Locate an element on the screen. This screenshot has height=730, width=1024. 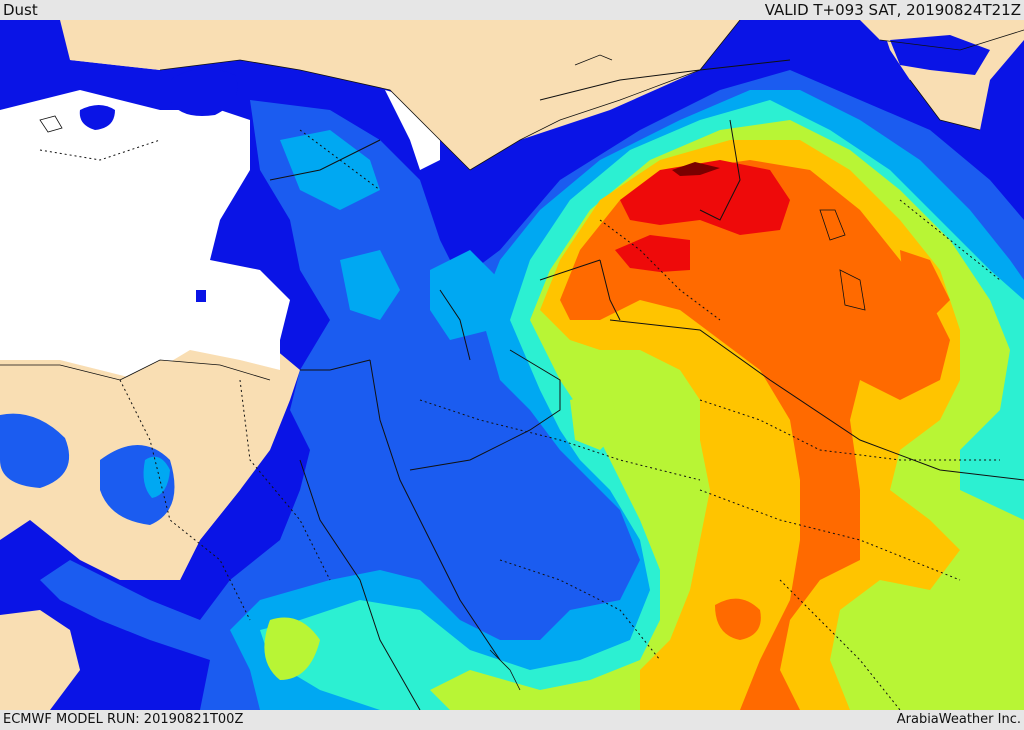
model-run-label: ECMWF MODEL RUN: 20190821T00Z is located at coordinates (123, 719).